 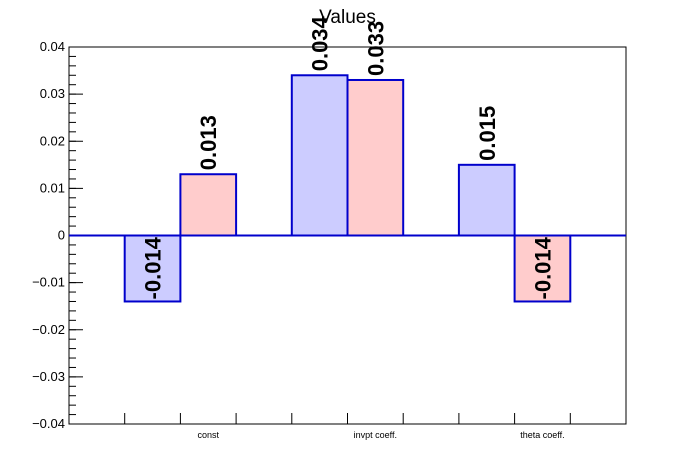 What do you see at coordinates (48, 329) in the screenshot?
I see `y-tick-label: −0.02` at bounding box center [48, 329].